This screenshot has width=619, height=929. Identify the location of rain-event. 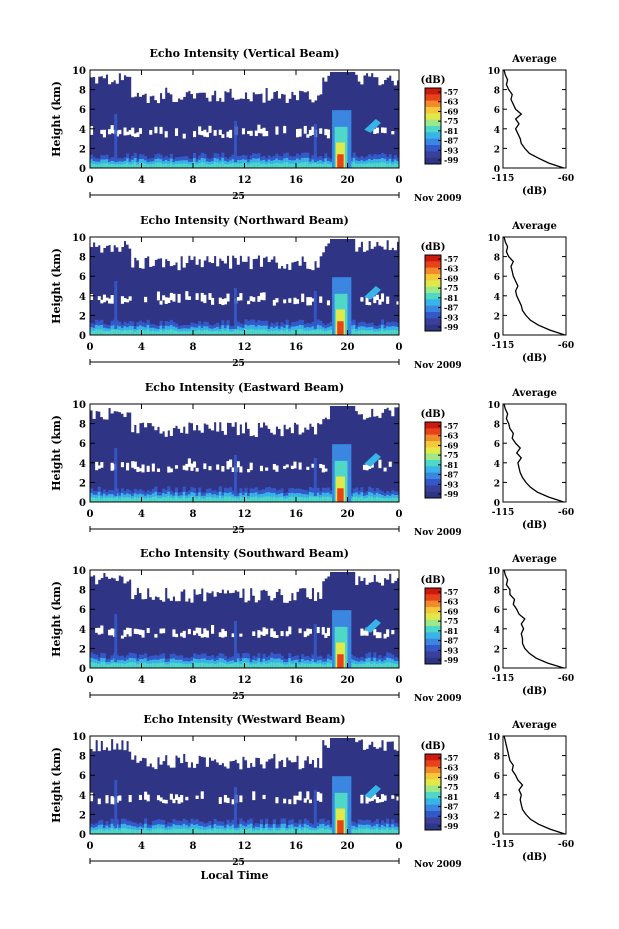
(356, 139).